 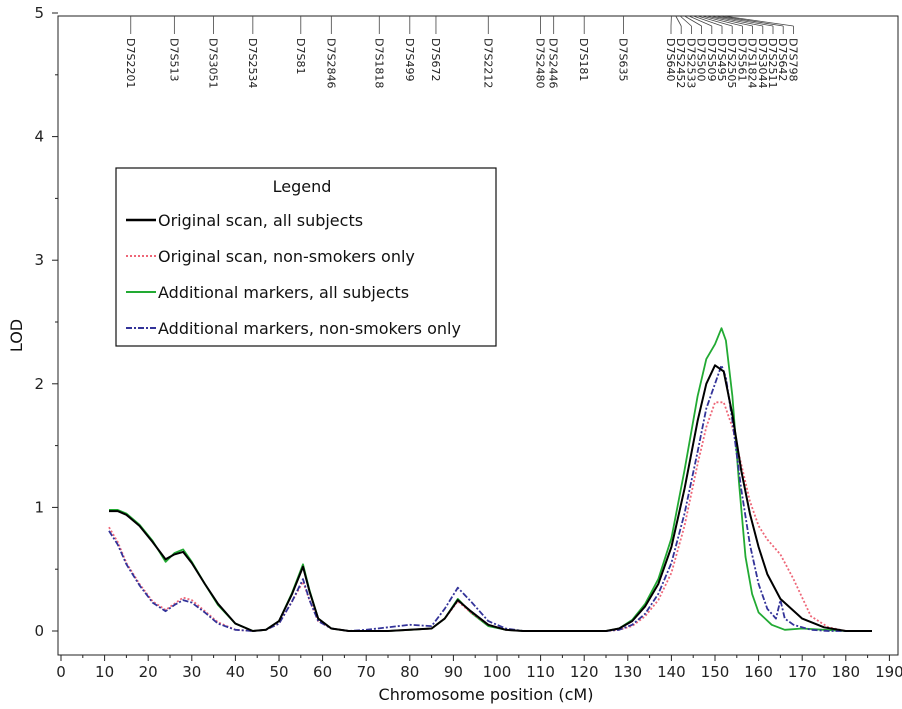 What do you see at coordinates (497, 672) in the screenshot?
I see `x-tick-label: 100` at bounding box center [497, 672].